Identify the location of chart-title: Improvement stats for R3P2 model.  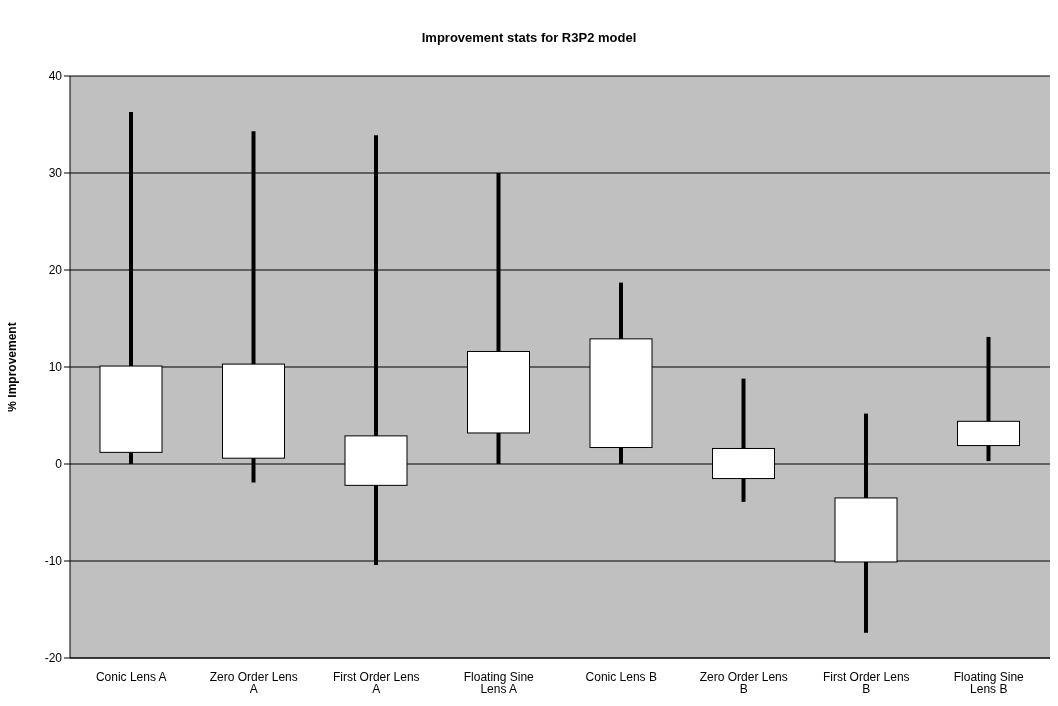
(529, 38).